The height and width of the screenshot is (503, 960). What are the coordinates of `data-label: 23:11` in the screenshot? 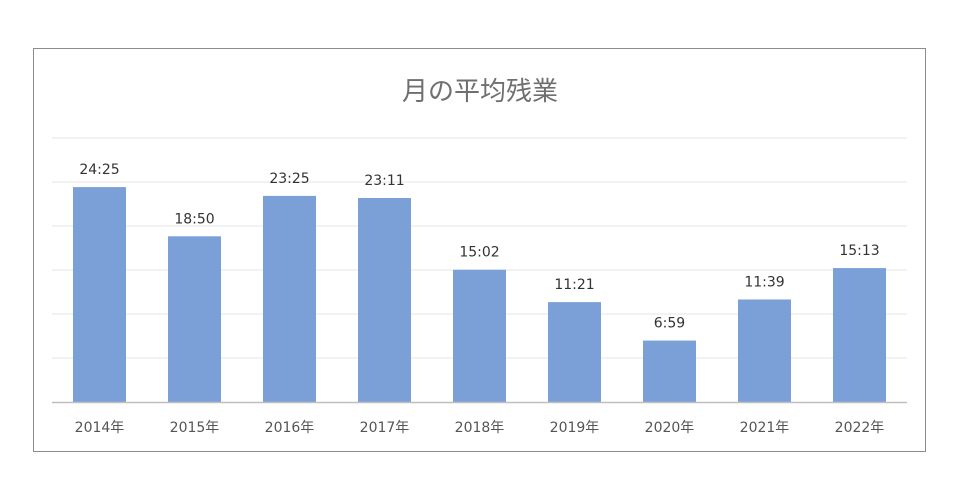 It's located at (384, 181).